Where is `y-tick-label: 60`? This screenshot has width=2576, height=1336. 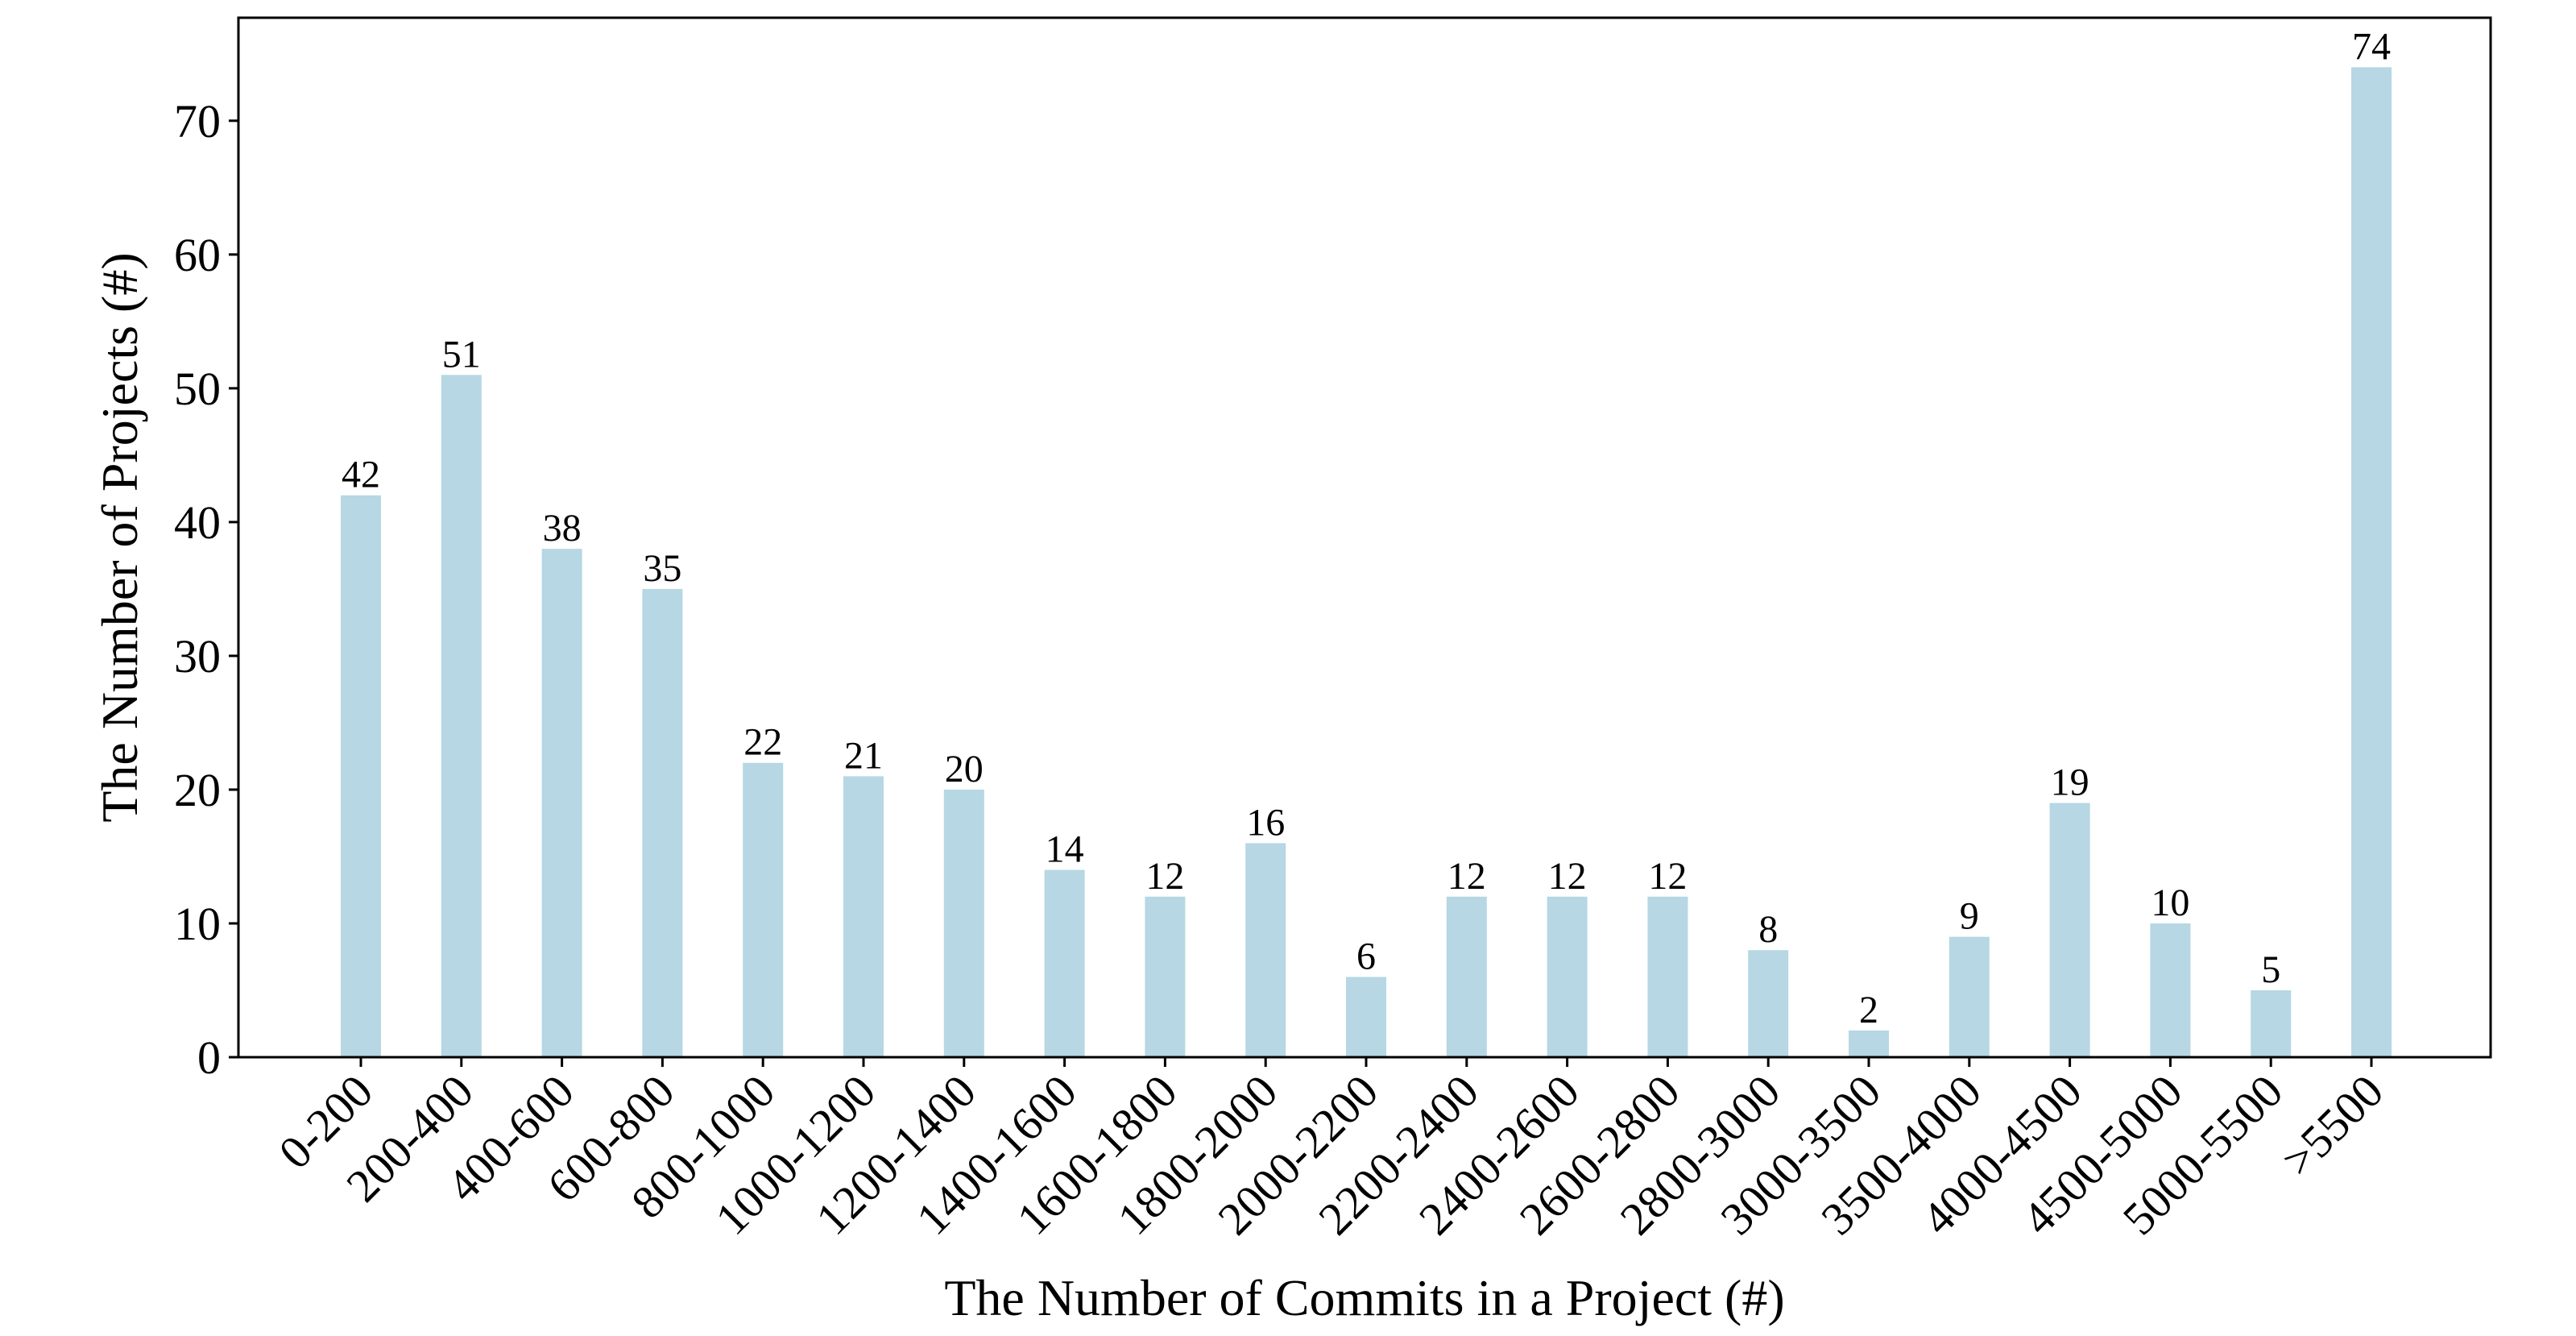 y-tick-label: 60 is located at coordinates (197, 255).